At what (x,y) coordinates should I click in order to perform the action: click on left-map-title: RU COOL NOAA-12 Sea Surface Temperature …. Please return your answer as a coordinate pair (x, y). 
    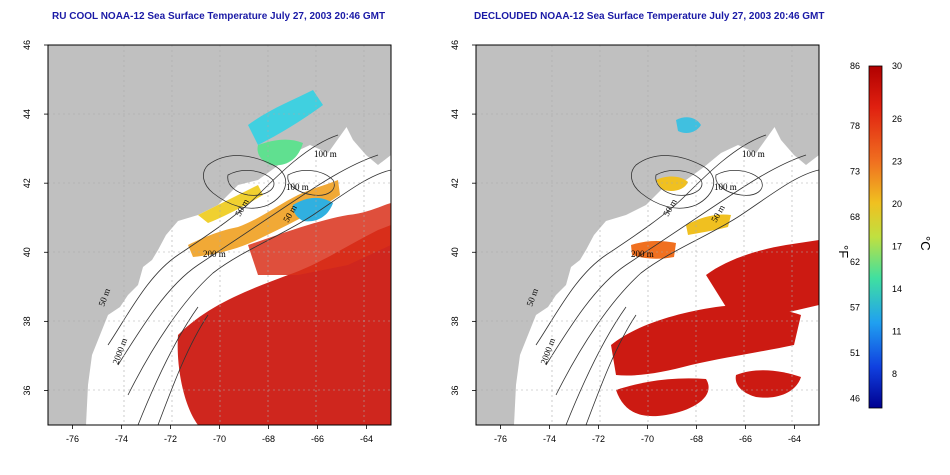
    Looking at the image, I should click on (219, 16).